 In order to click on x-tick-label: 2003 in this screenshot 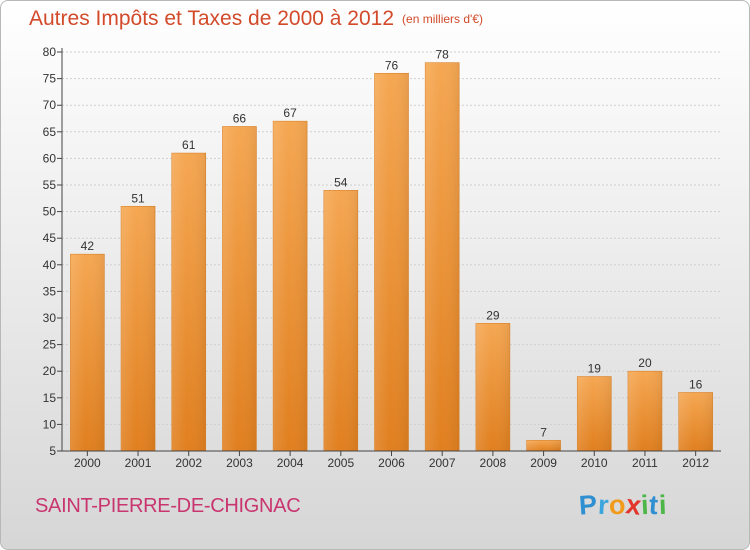, I will do `click(239, 463)`.